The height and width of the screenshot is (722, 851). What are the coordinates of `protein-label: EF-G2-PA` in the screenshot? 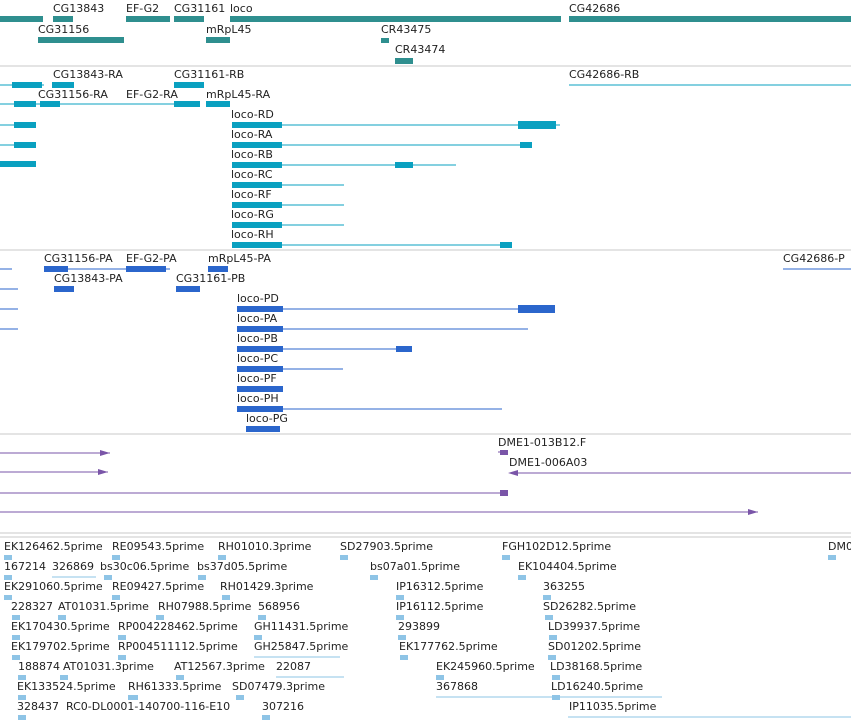 It's located at (151, 258).